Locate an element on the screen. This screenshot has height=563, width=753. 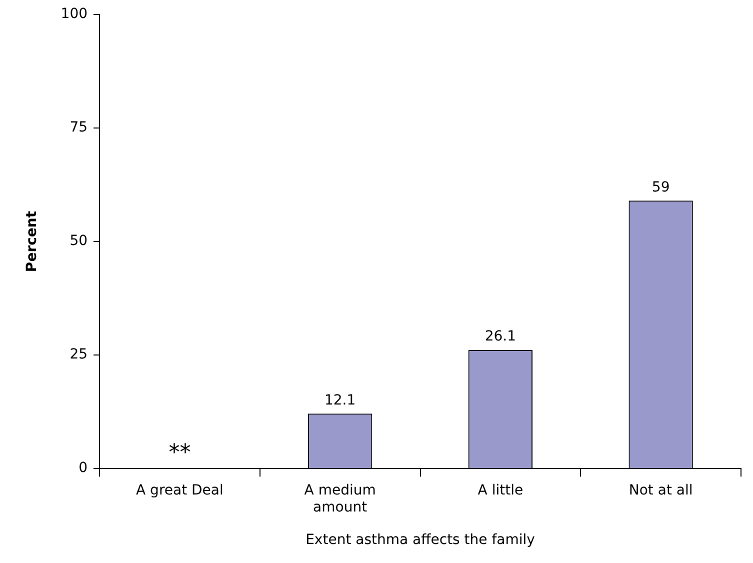
y-tick-label: 100 is located at coordinates (74, 14).